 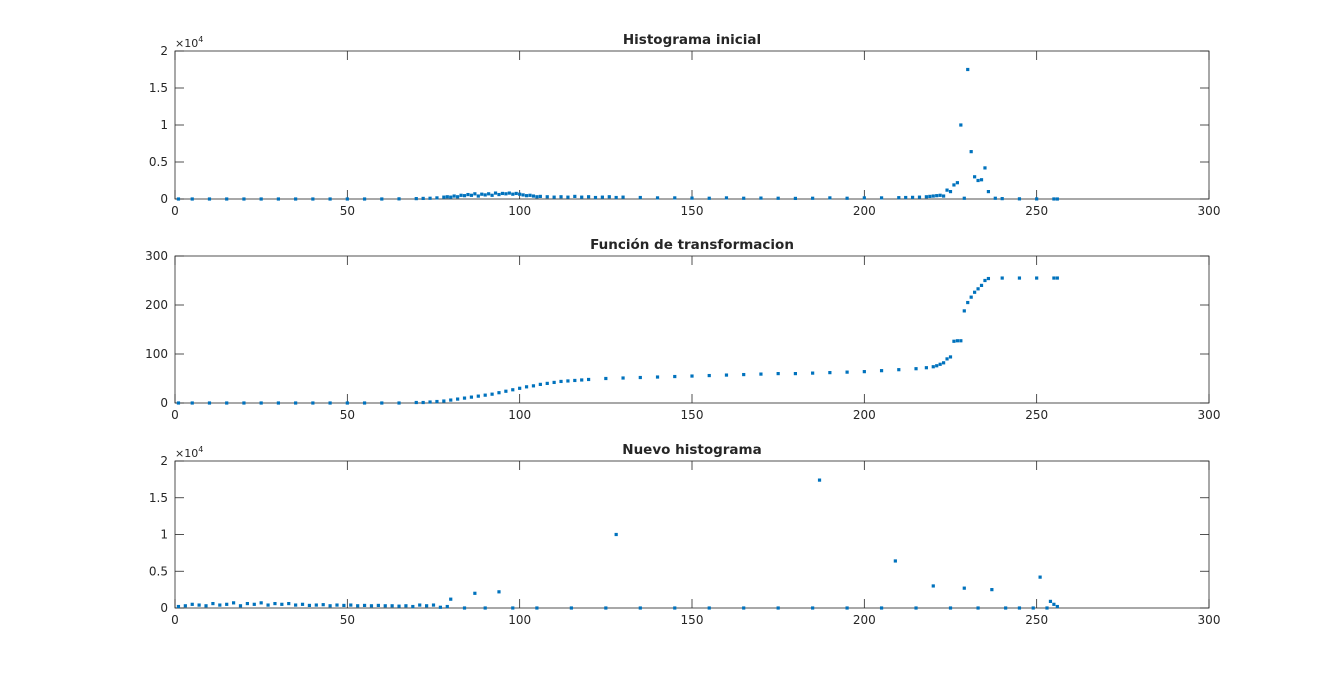 What do you see at coordinates (186, 453) in the screenshot?
I see `y-exponent-base: ×10` at bounding box center [186, 453].